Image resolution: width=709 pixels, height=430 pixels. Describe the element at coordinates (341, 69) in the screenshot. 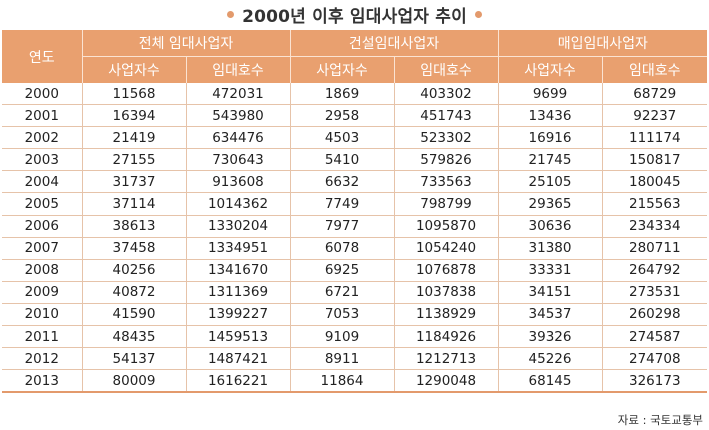

I see `col-header-construction-businesses: 사업자수` at that location.